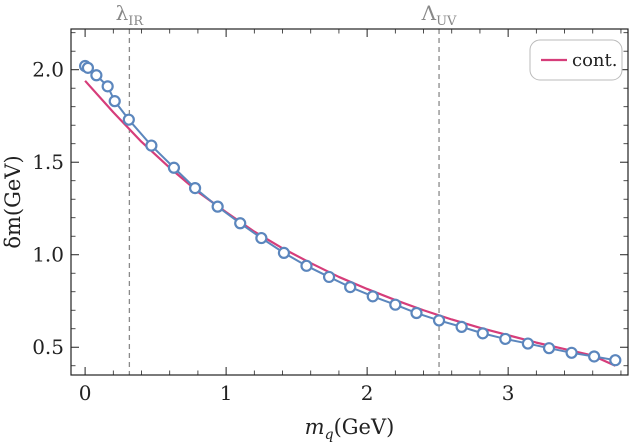  What do you see at coordinates (48, 162) in the screenshot?
I see `y-tick-label: 1.5` at bounding box center [48, 162].